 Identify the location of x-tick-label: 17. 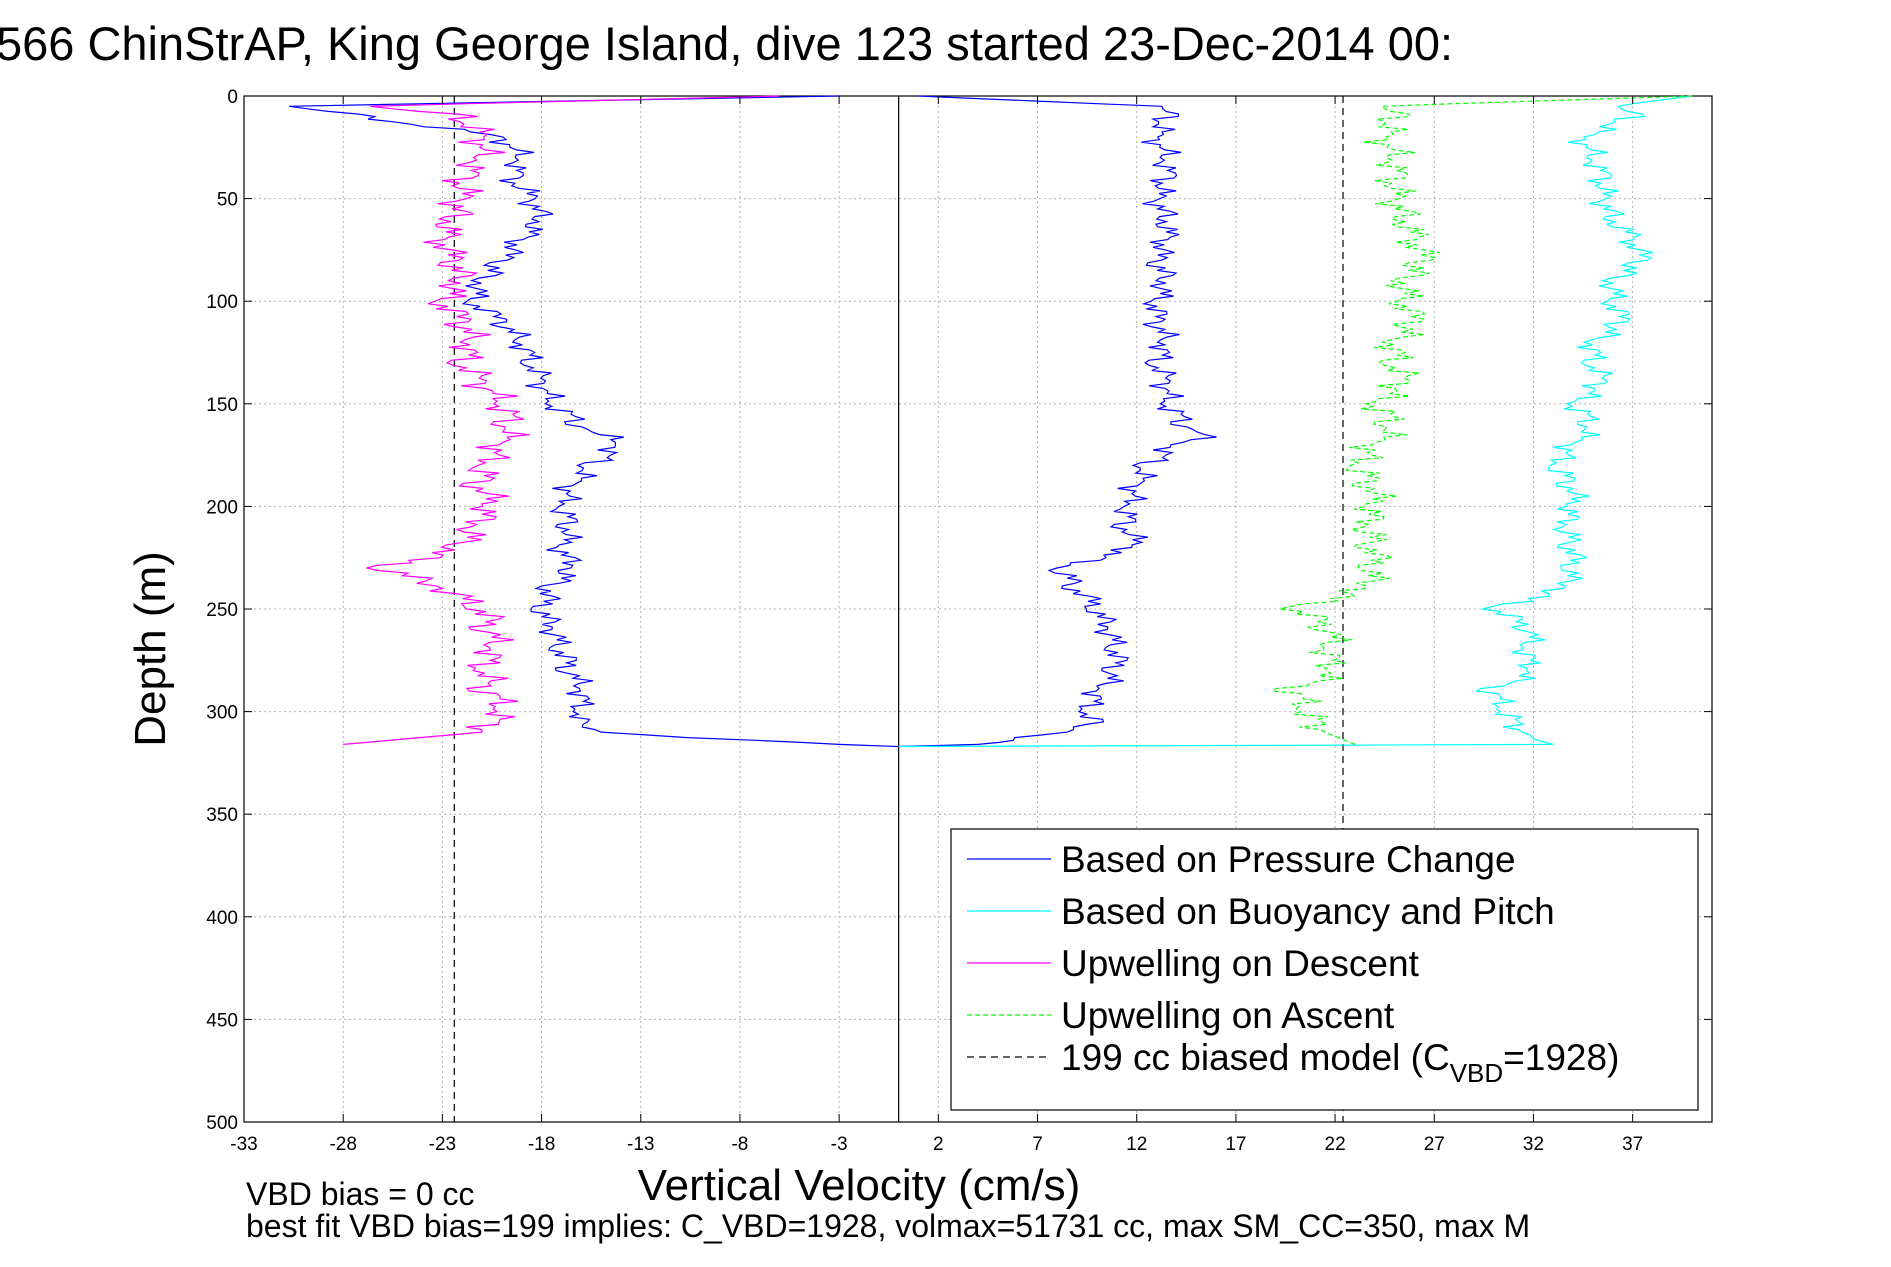
(1235, 1144).